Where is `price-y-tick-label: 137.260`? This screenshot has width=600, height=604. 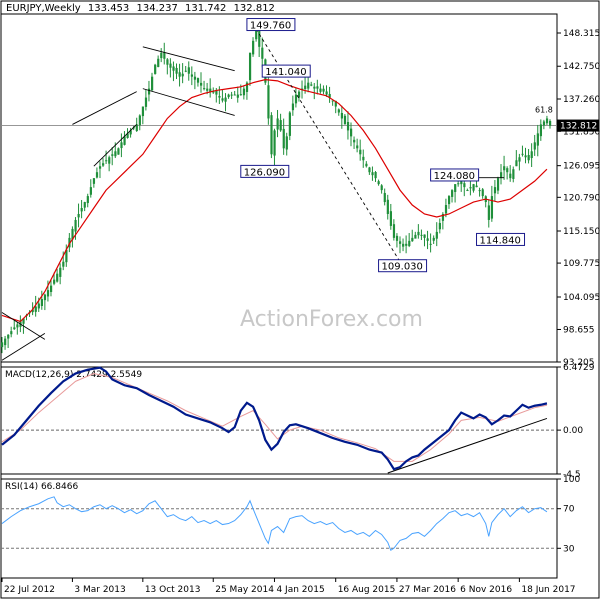
price-y-tick-label: 137.260 is located at coordinates (581, 100).